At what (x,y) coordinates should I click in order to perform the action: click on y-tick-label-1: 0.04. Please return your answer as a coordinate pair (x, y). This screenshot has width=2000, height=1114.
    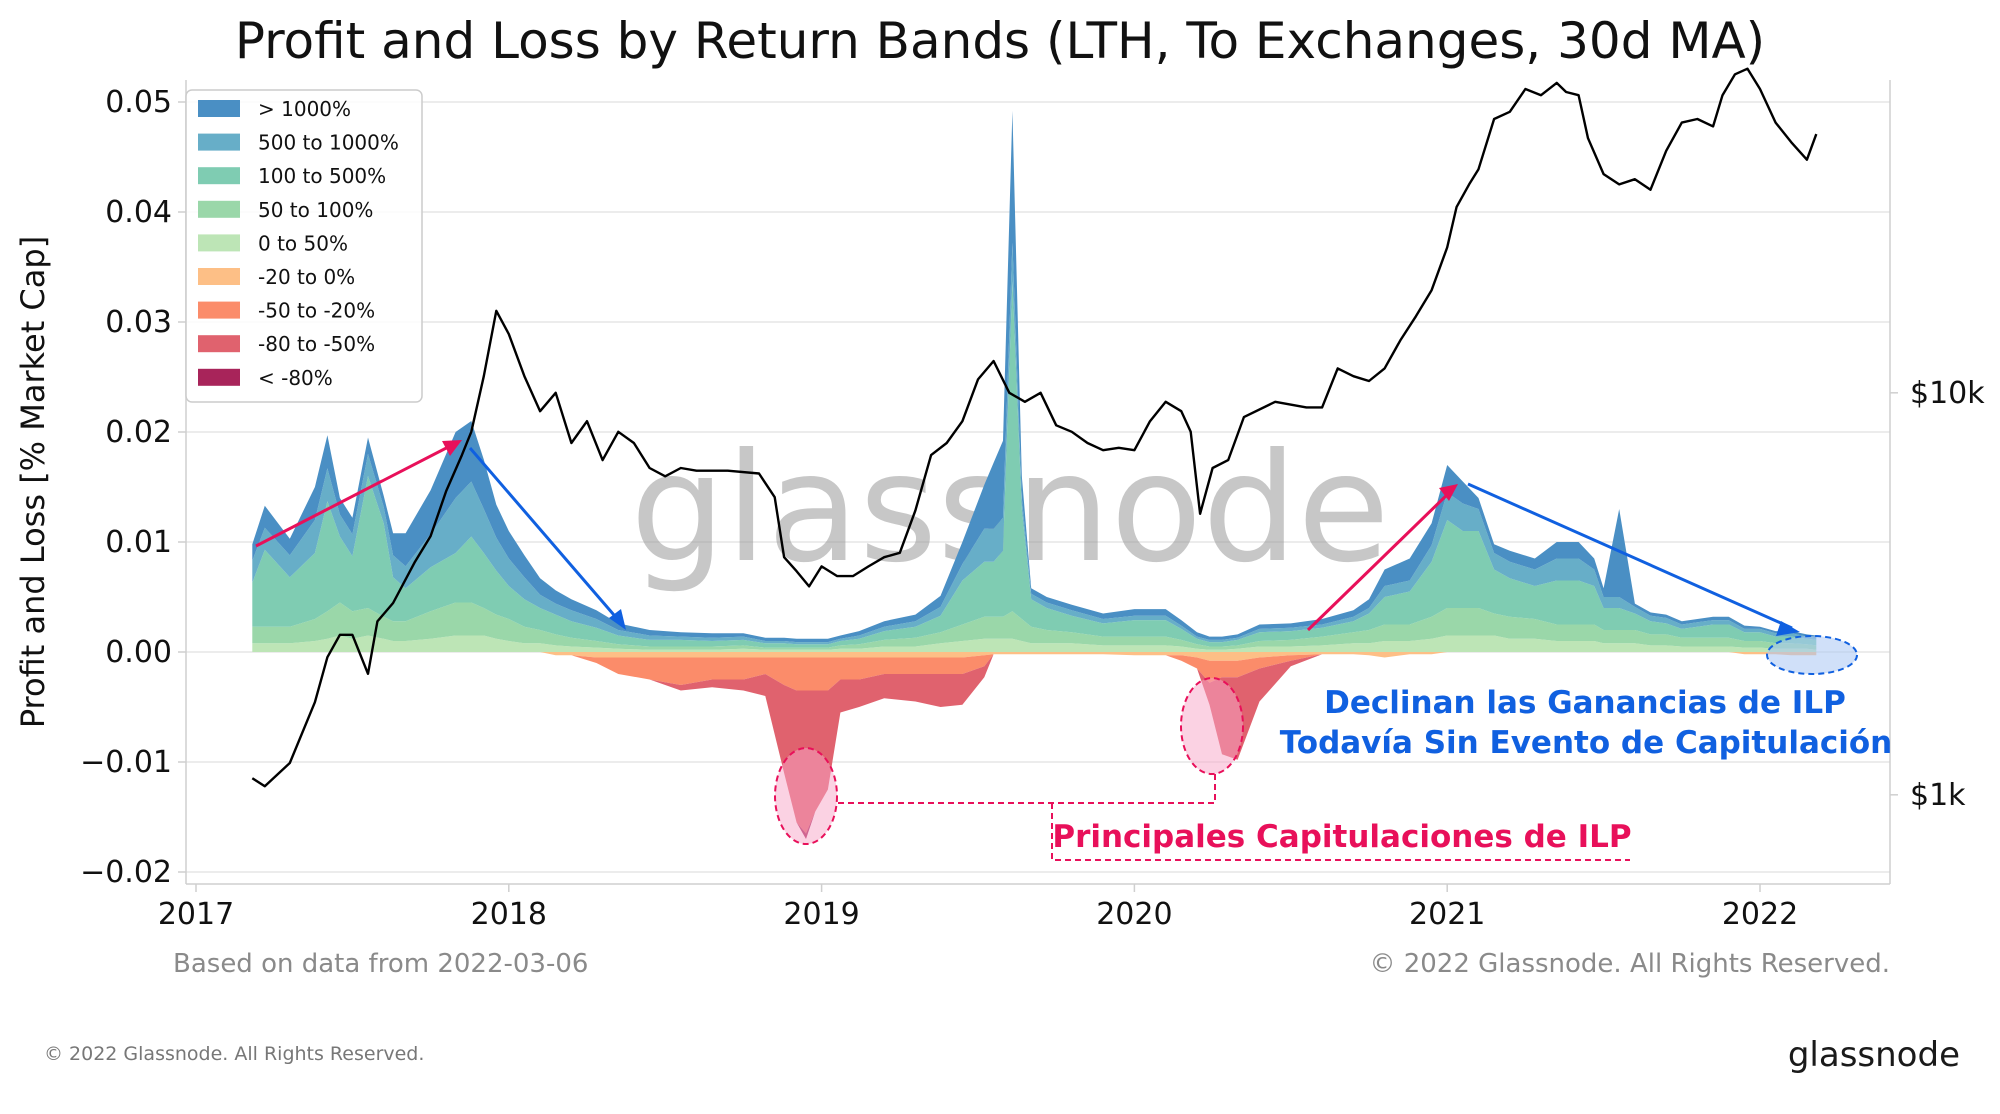
    Looking at the image, I should click on (138, 212).